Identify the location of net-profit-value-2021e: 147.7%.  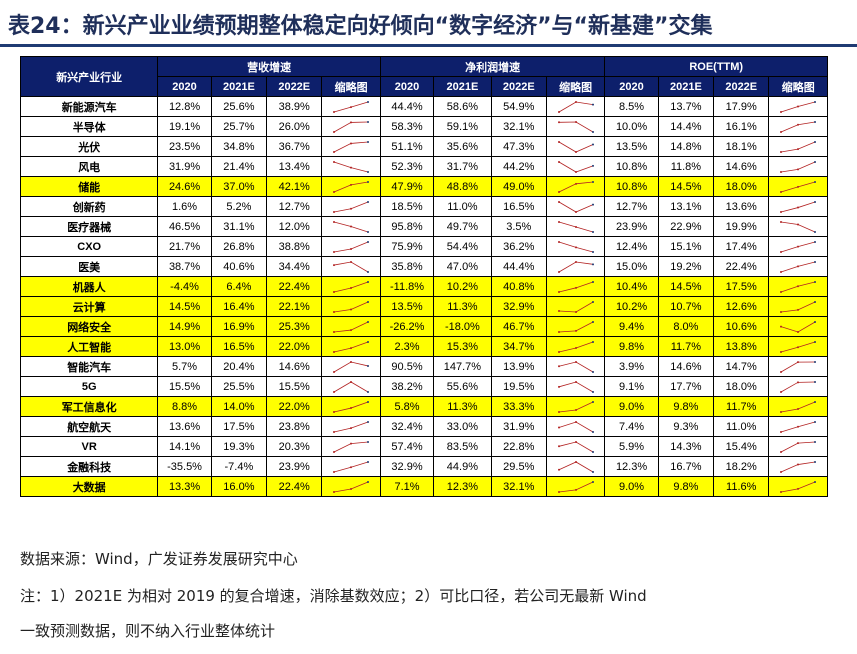
(462, 366).